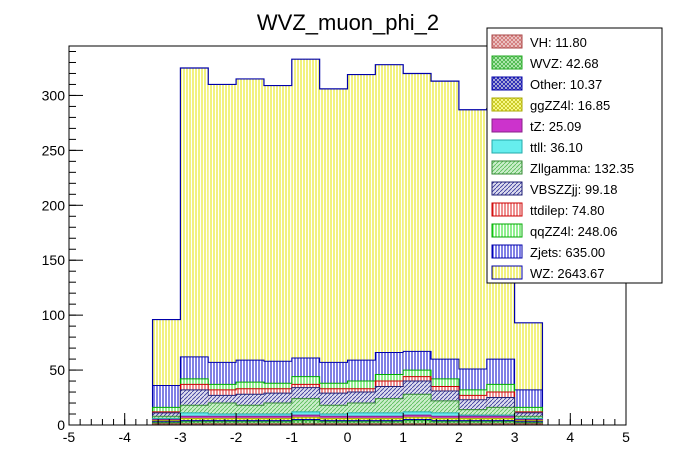 The width and height of the screenshot is (696, 472). What do you see at coordinates (180, 437) in the screenshot?
I see `x-tick-label: -3` at bounding box center [180, 437].